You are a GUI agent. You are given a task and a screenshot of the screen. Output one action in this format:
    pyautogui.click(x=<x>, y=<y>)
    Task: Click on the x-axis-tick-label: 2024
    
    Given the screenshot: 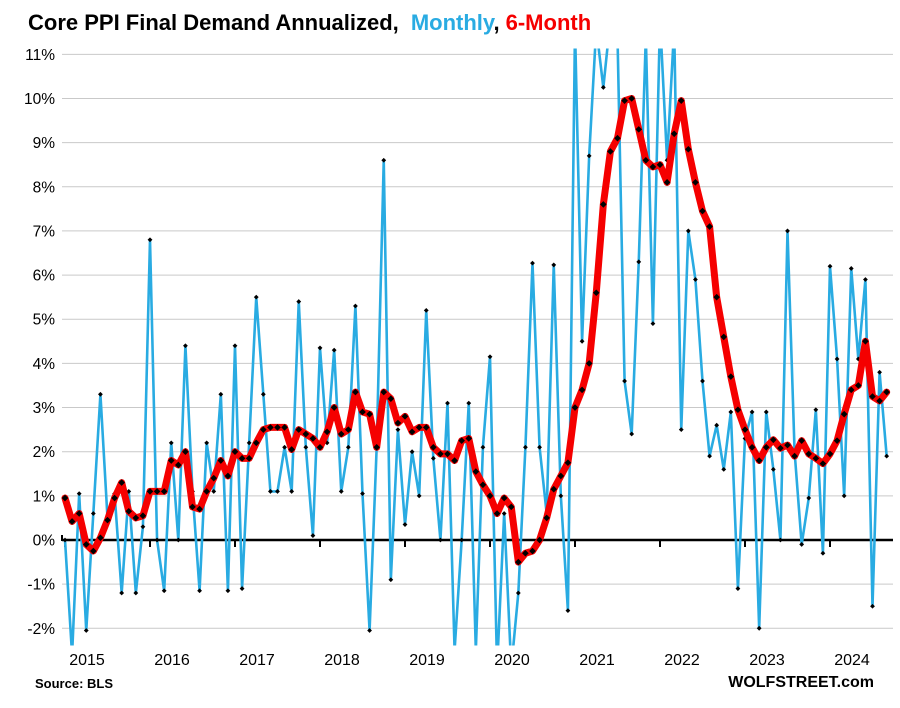 What is the action you would take?
    pyautogui.click(x=852, y=660)
    